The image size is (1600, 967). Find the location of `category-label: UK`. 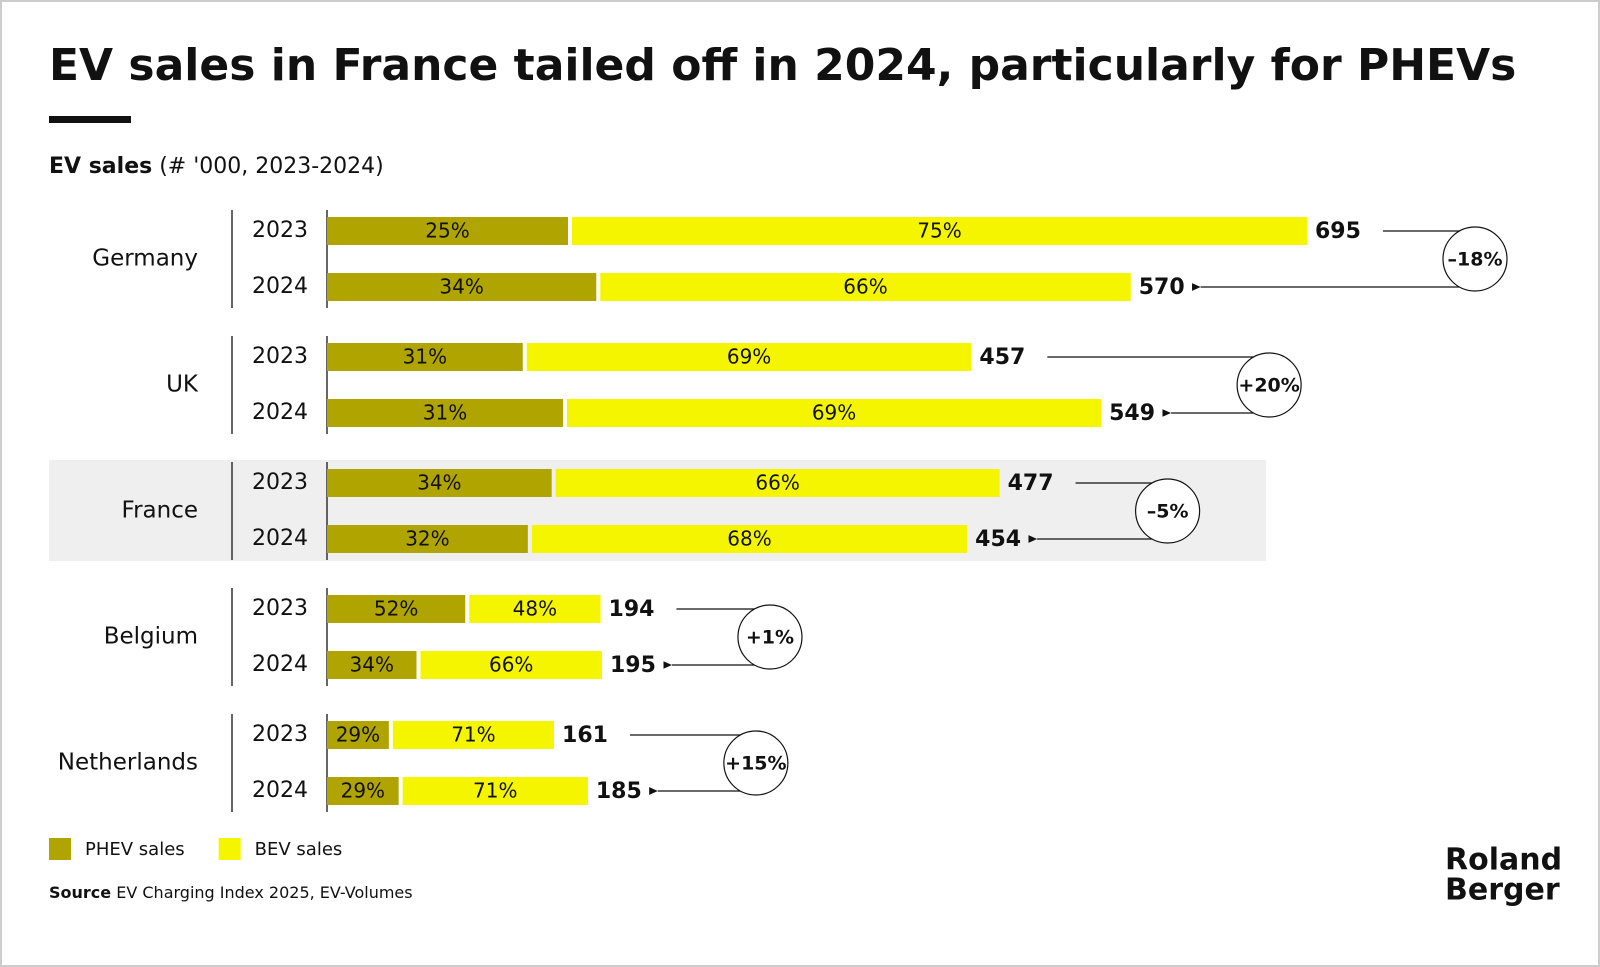

category-label: UK is located at coordinates (182, 385).